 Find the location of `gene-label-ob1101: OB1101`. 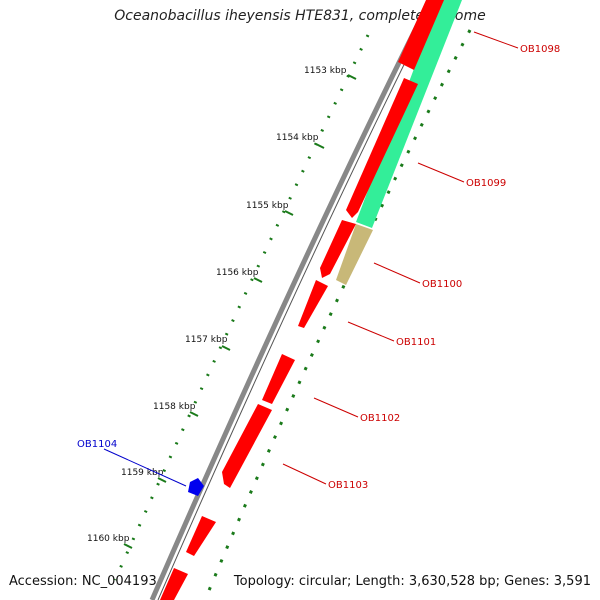

gene-label-ob1101: OB1101 is located at coordinates (416, 342).